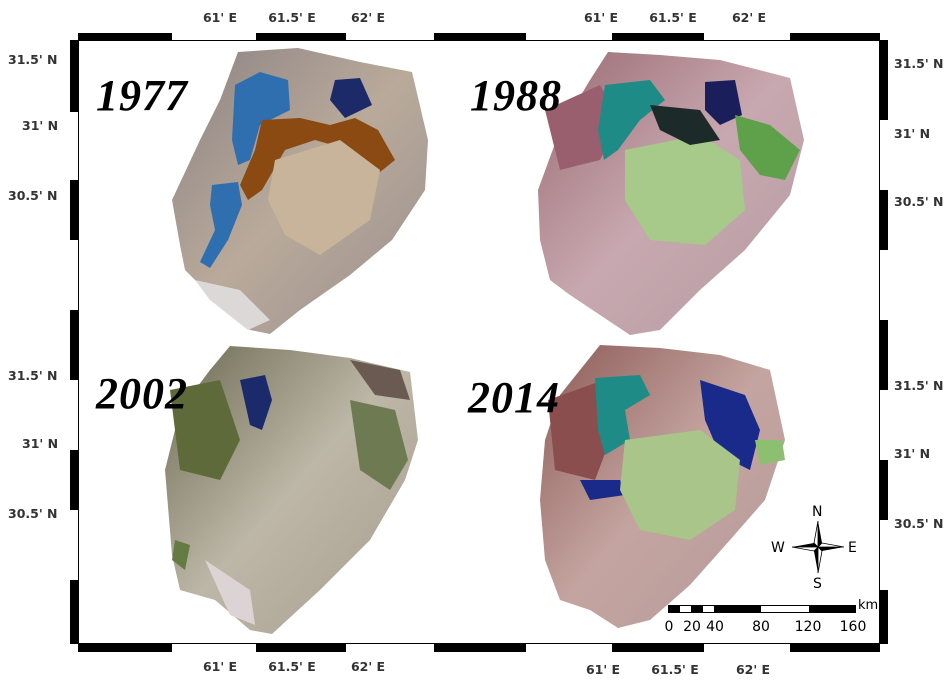  What do you see at coordinates (817, 512) in the screenshot?
I see `compass-n-label: N` at bounding box center [817, 512].